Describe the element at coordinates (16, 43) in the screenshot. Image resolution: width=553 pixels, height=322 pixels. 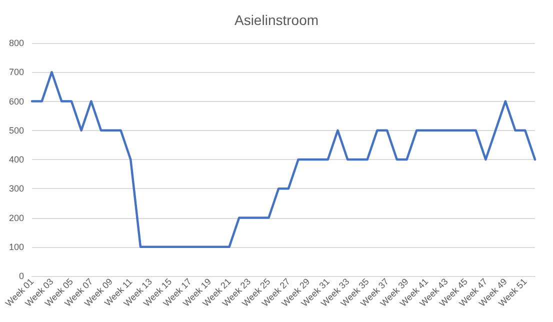
I see `y-tick-label: 800` at that location.